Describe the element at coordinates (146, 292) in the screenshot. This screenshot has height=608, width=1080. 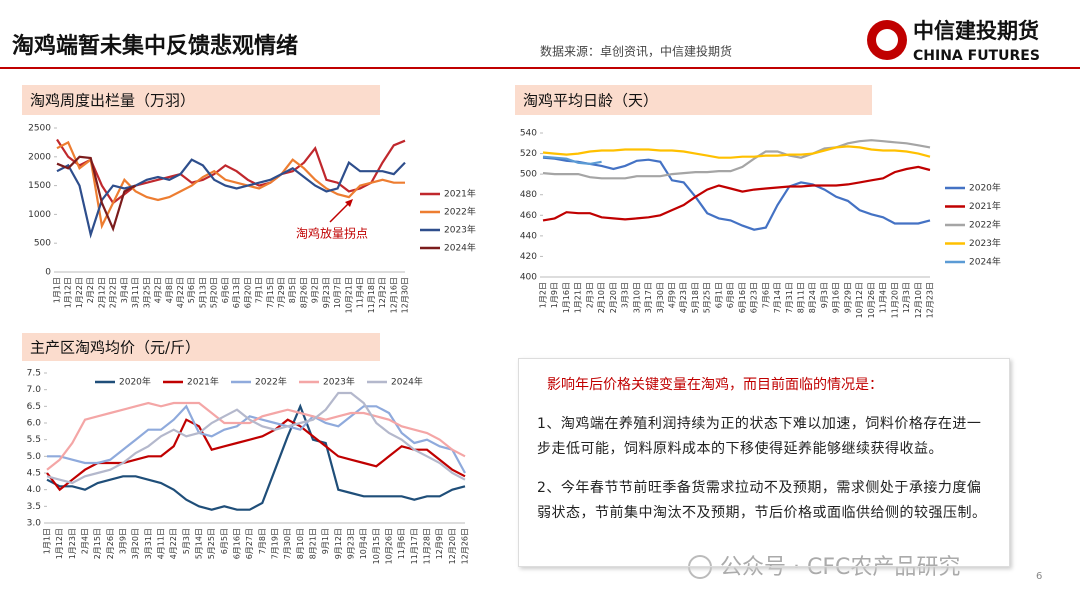
I see `x-tick-label: 3月25日` at that location.